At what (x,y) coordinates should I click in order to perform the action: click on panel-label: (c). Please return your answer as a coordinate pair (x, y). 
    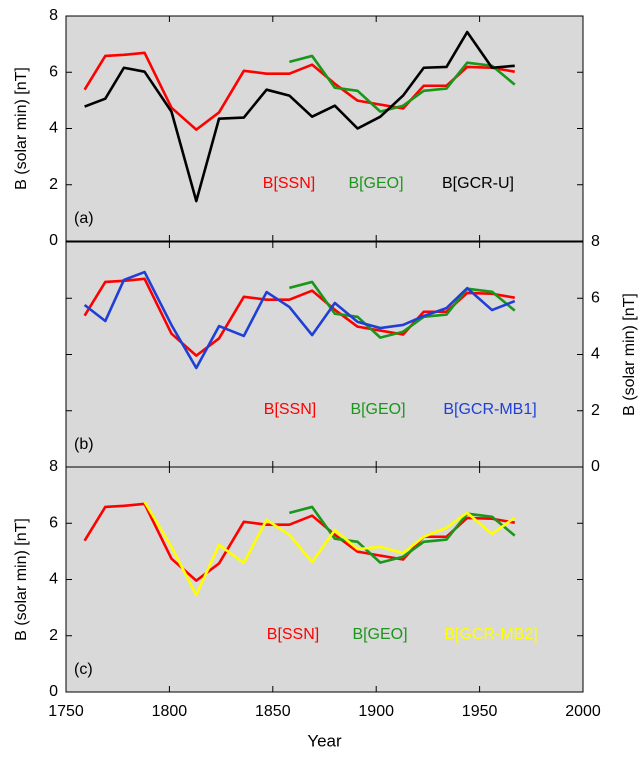
    Looking at the image, I should click on (83, 669).